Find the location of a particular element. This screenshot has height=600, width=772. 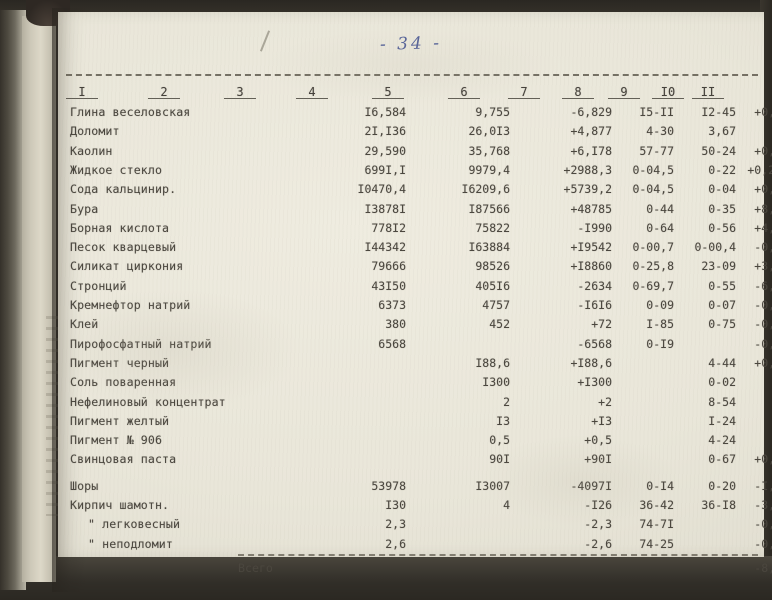

cell-c6: +2988,3 is located at coordinates (587, 169).